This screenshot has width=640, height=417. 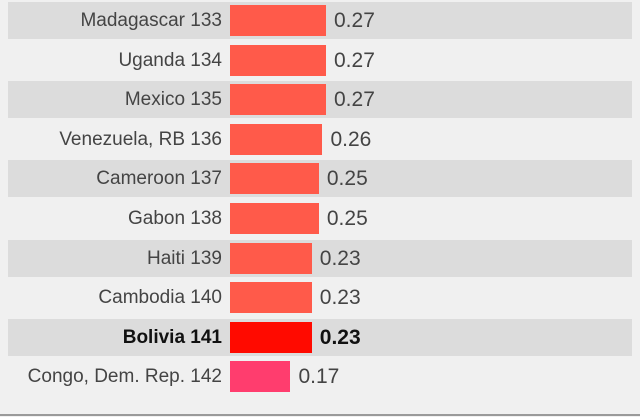 I want to click on chart-row: Congo, Dem. Rep. 142 0.17, so click(x=320, y=376).